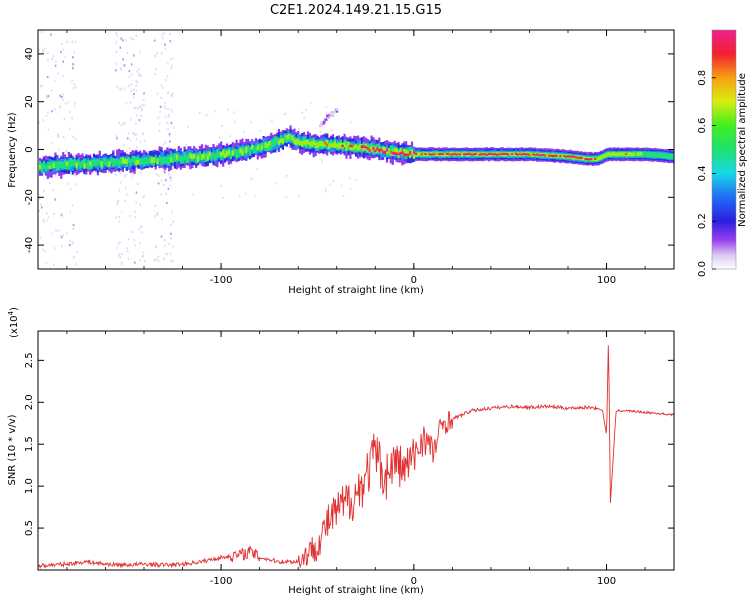 This screenshot has width=750, height=600. Describe the element at coordinates (29, 54) in the screenshot. I see `y-tick-label: 40` at that location.